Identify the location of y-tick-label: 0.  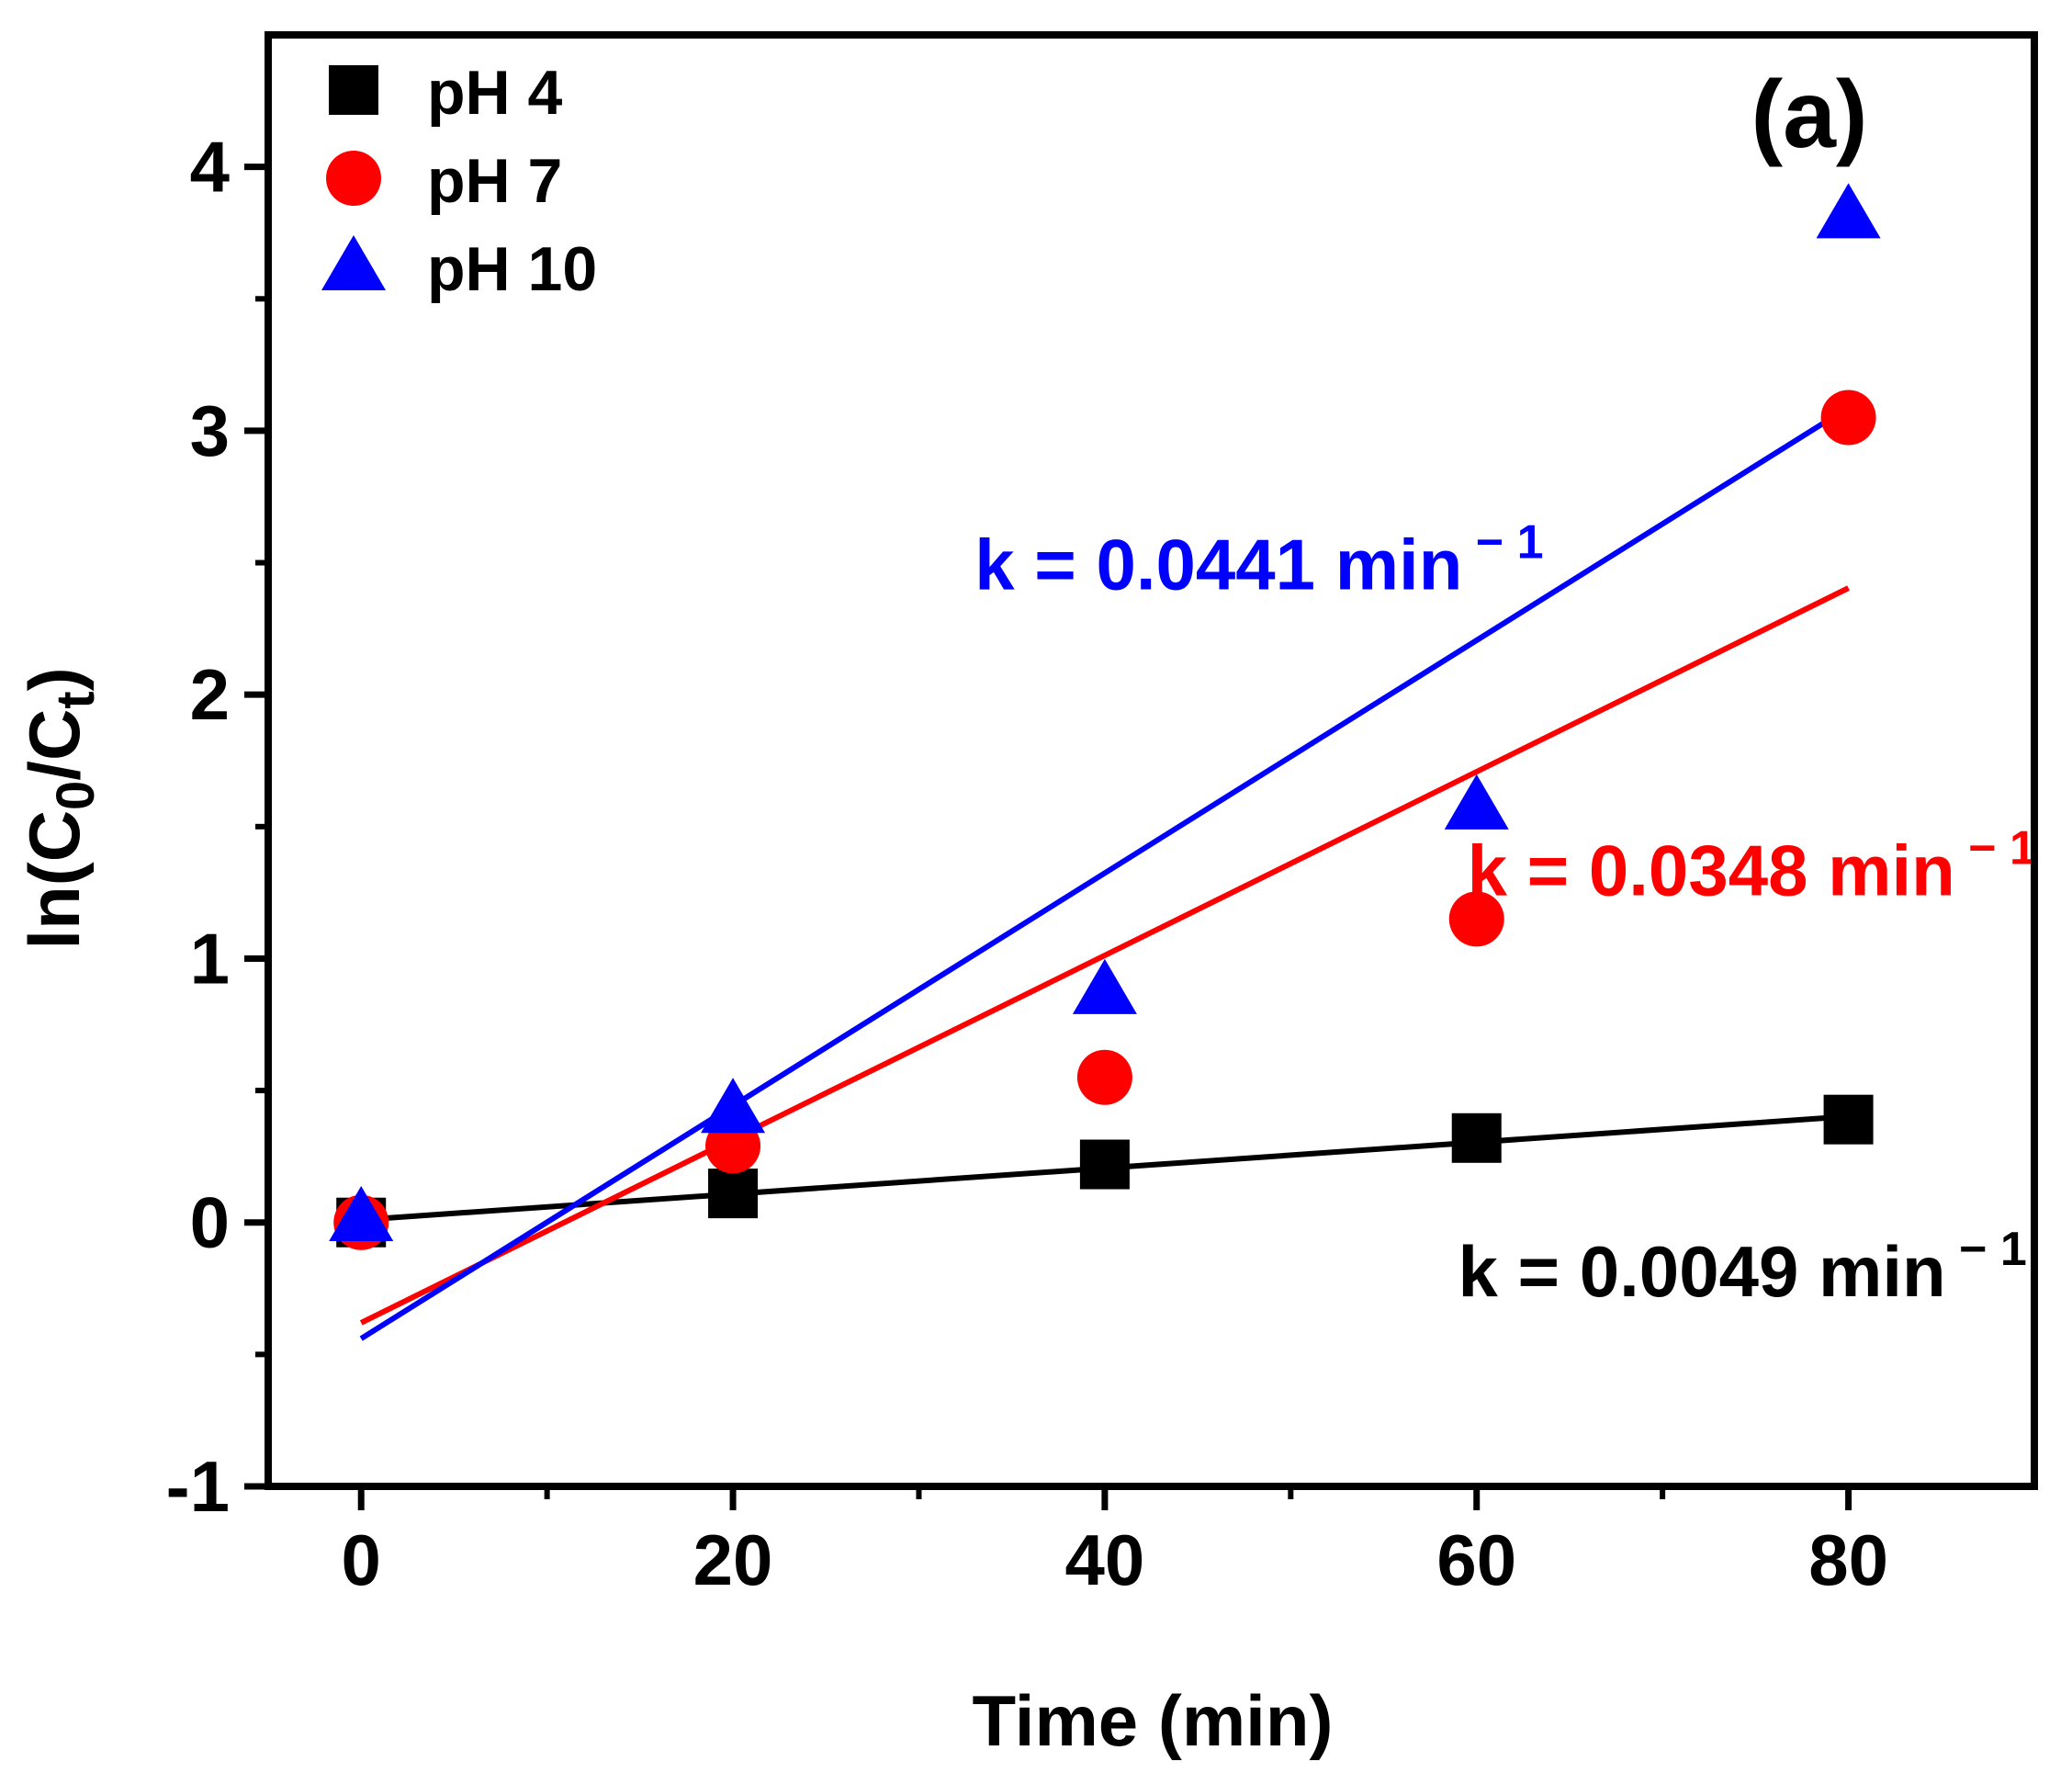
(210, 1222).